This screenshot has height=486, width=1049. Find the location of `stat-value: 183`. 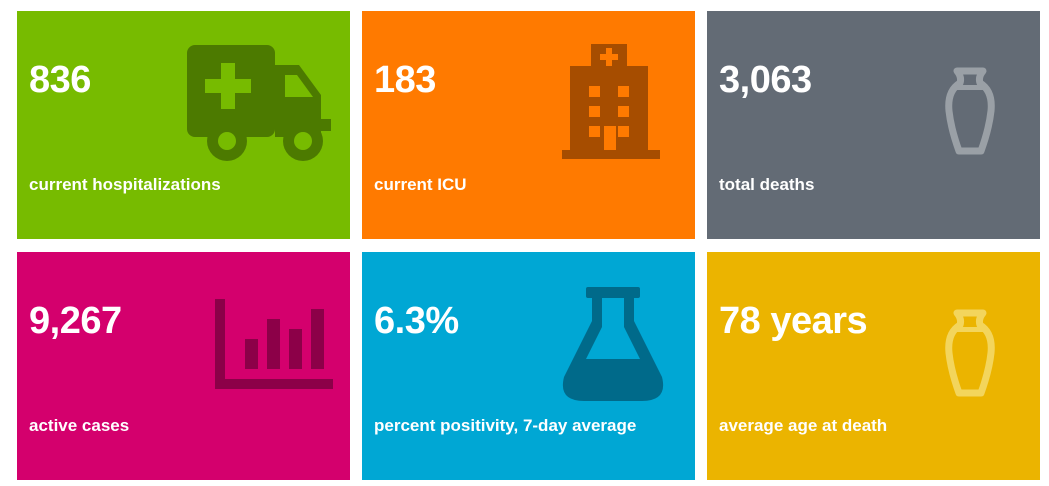

stat-value: 183 is located at coordinates (405, 80).